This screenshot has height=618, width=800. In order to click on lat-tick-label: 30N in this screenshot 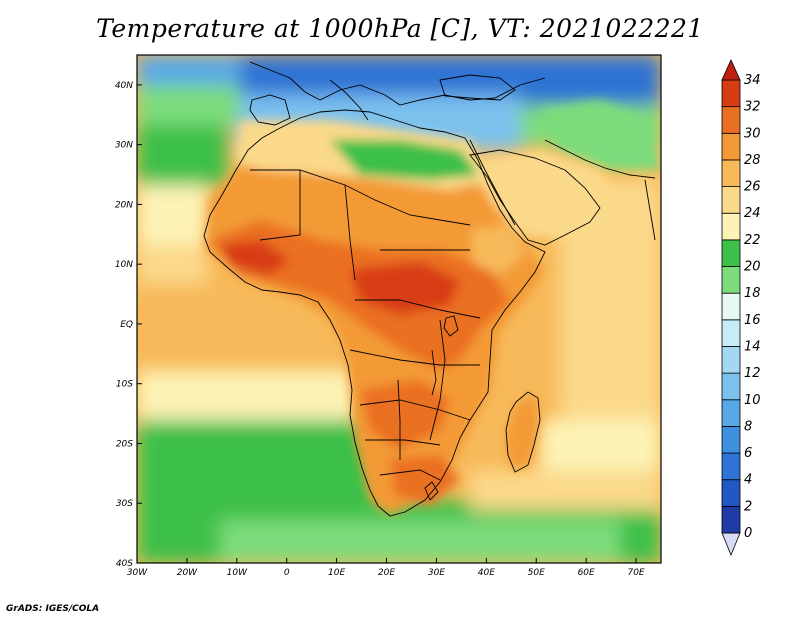, I will do `click(124, 146)`.